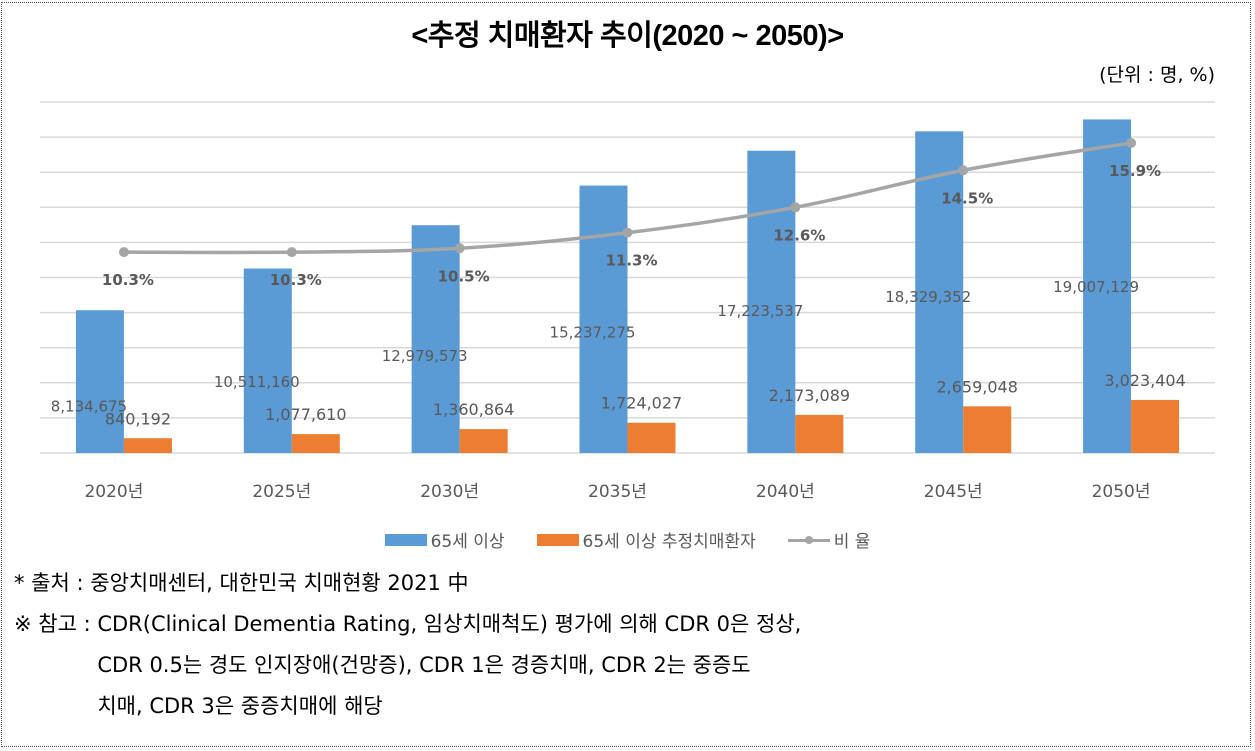 Image resolution: width=1255 pixels, height=751 pixels. Describe the element at coordinates (464, 276) in the screenshot. I see `data-label-ratio: 10.5%` at that location.